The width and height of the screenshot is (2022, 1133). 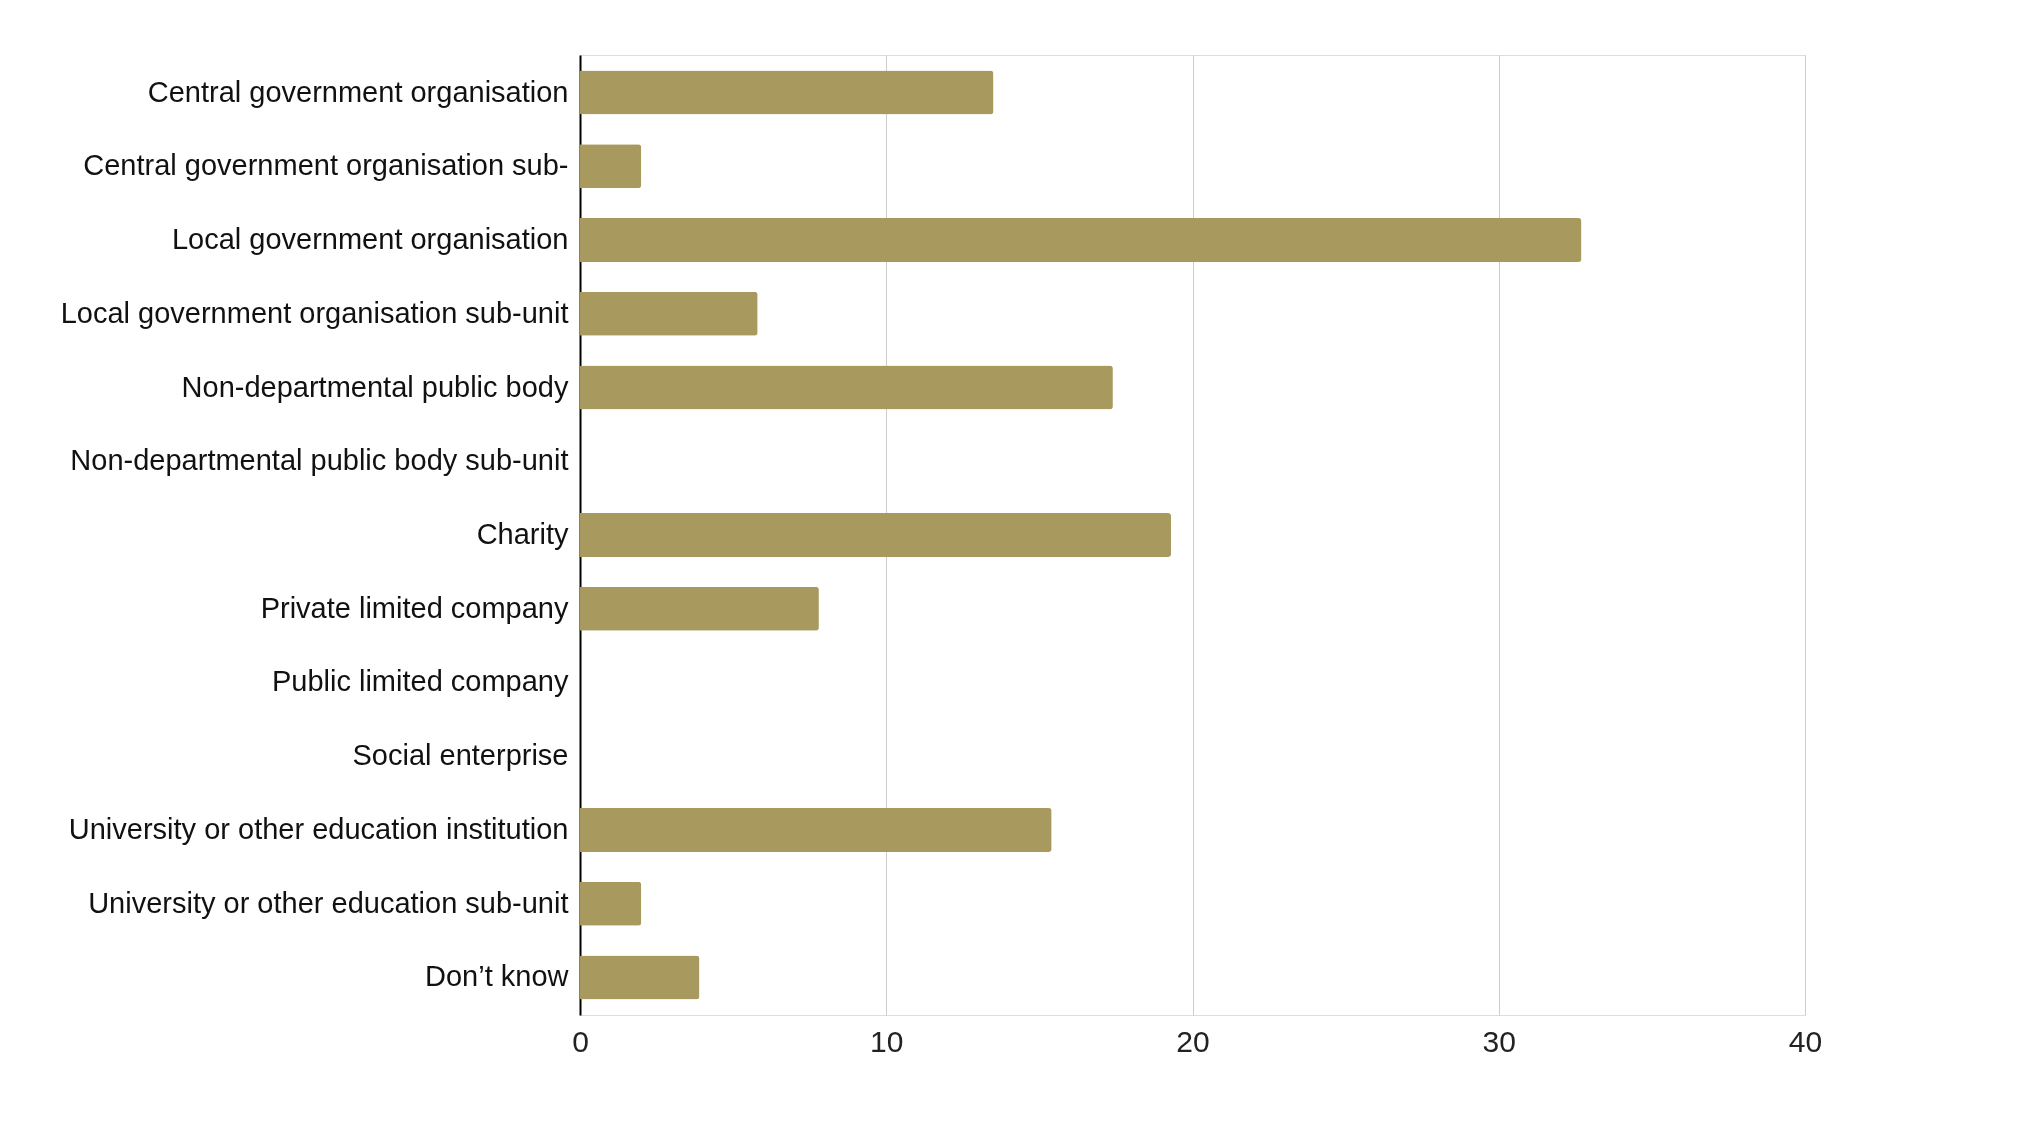 I want to click on y-tick-label: Central government organisation, so click(x=358, y=91).